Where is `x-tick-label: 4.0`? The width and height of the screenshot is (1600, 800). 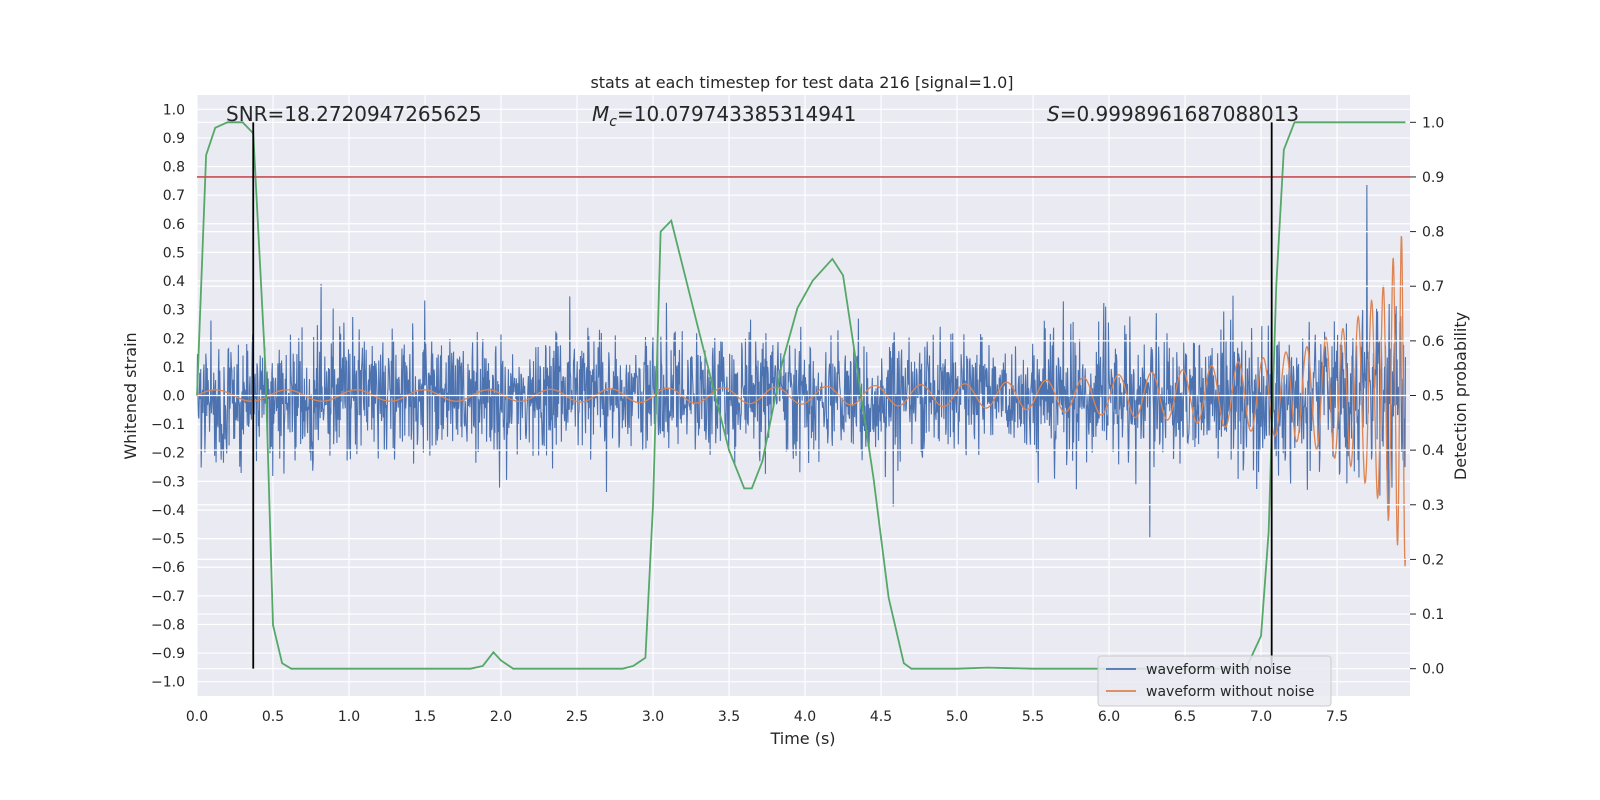
x-tick-label: 4.0 is located at coordinates (805, 717).